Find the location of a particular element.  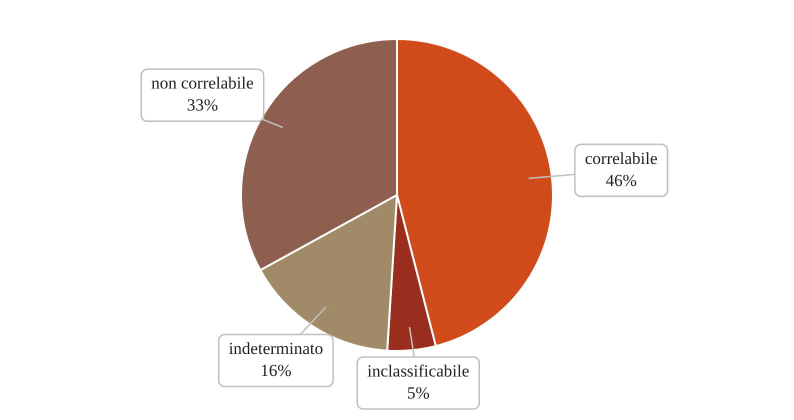

data-label: 46% is located at coordinates (621, 180).